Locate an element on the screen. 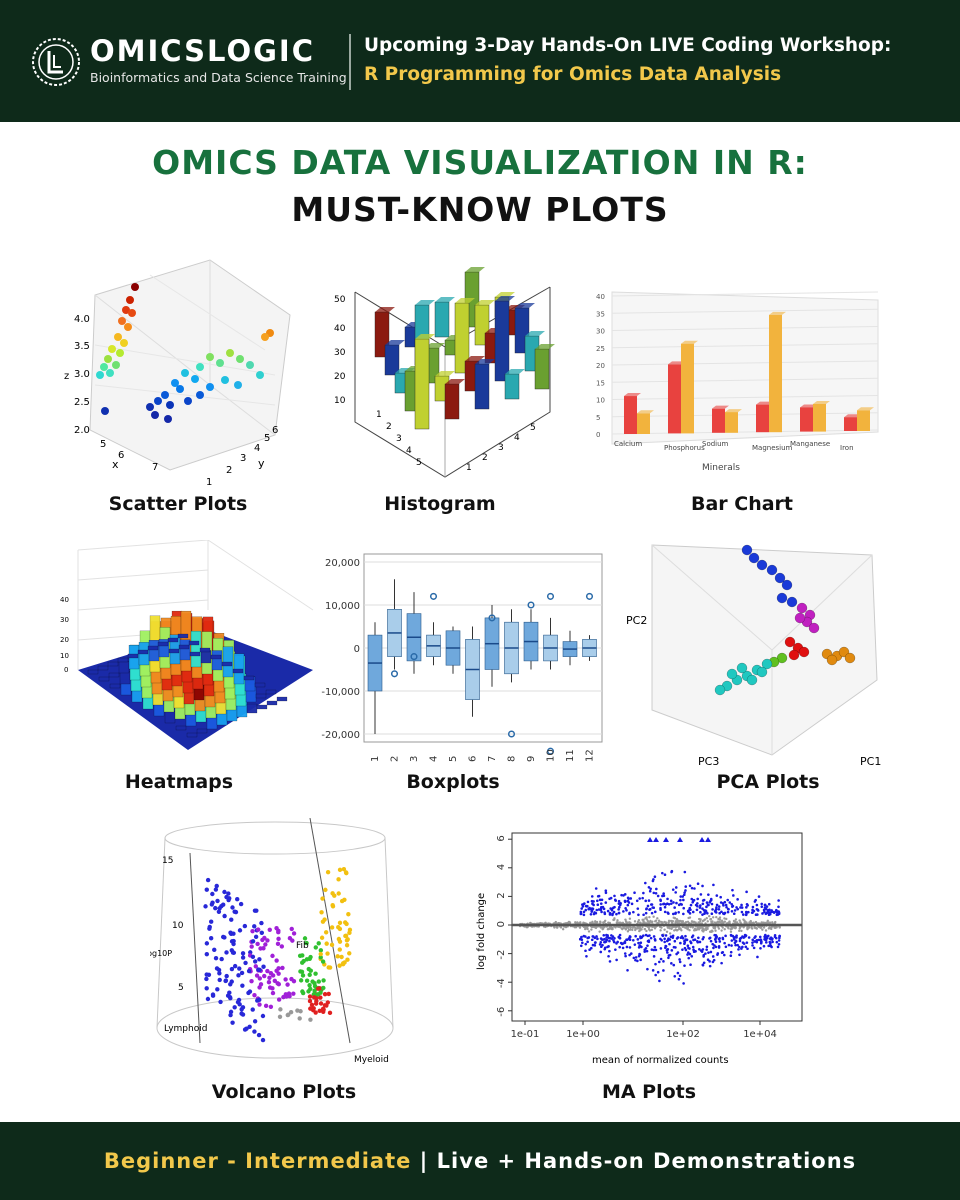  volcano-y-label: -log10P is located at coordinates (161, 953).